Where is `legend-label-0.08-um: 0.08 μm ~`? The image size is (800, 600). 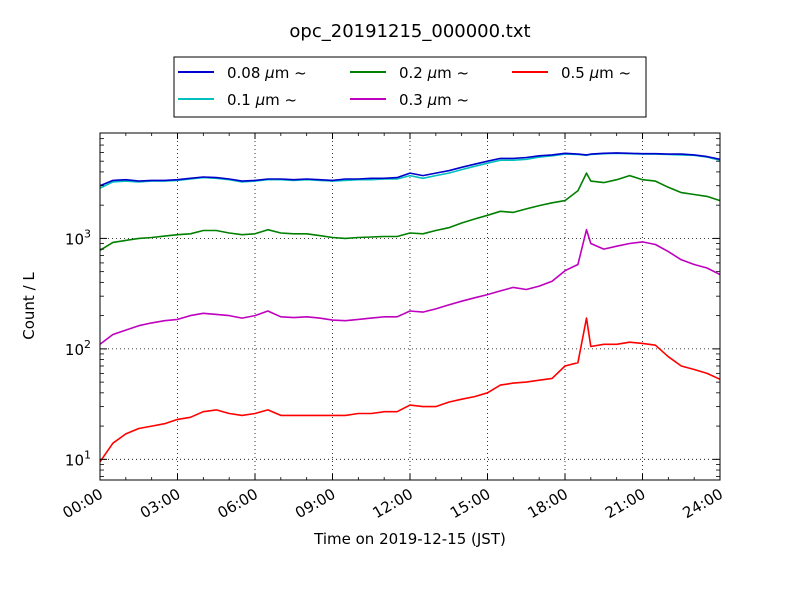
legend-label-0.08-um: 0.08 μm ~ is located at coordinates (267, 73).